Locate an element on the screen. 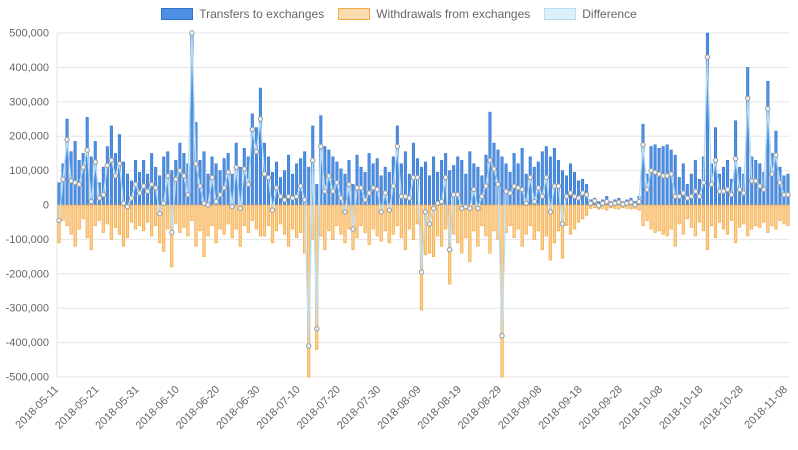 The height and width of the screenshot is (450, 798). svg-text: 400,000 is located at coordinates (29, 68).